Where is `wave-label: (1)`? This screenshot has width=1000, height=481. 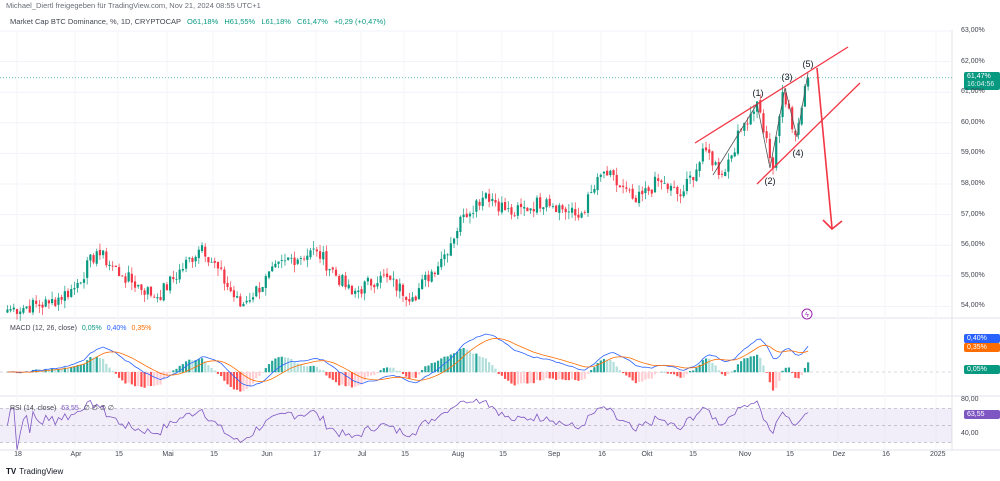 wave-label: (1) is located at coordinates (758, 93).